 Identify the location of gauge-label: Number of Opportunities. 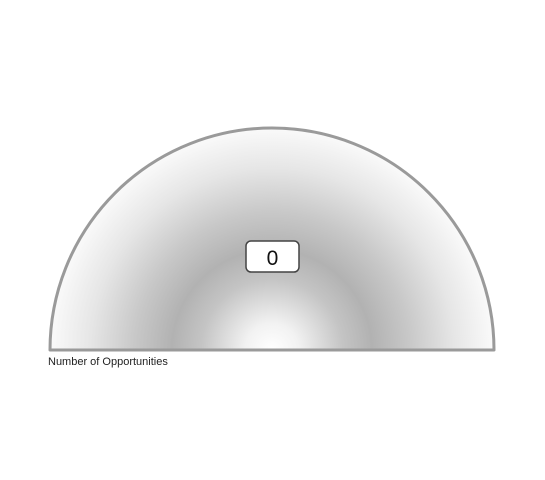
(108, 362).